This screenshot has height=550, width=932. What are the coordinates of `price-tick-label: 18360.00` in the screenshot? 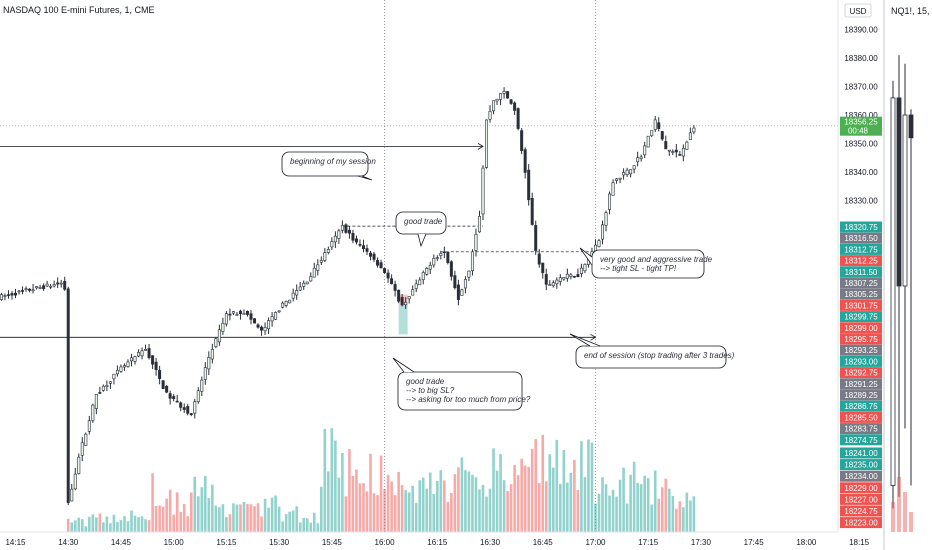 It's located at (861, 115).